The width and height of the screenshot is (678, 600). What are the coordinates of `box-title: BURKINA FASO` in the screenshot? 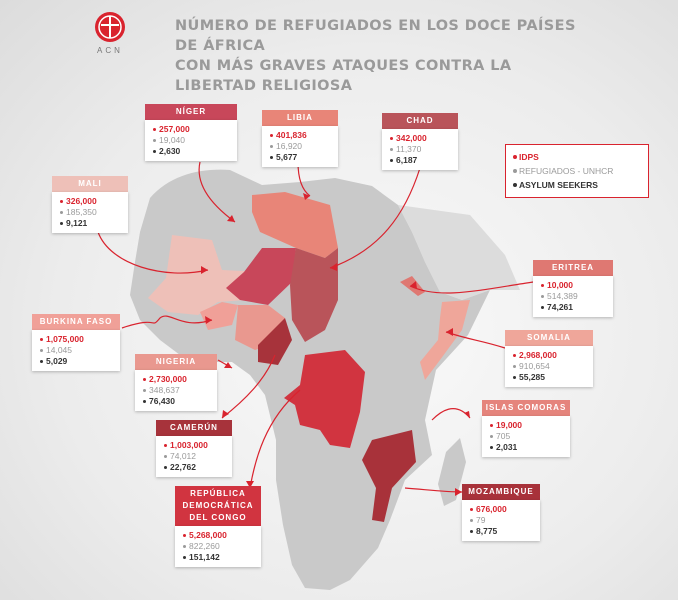 It's located at (76, 322).